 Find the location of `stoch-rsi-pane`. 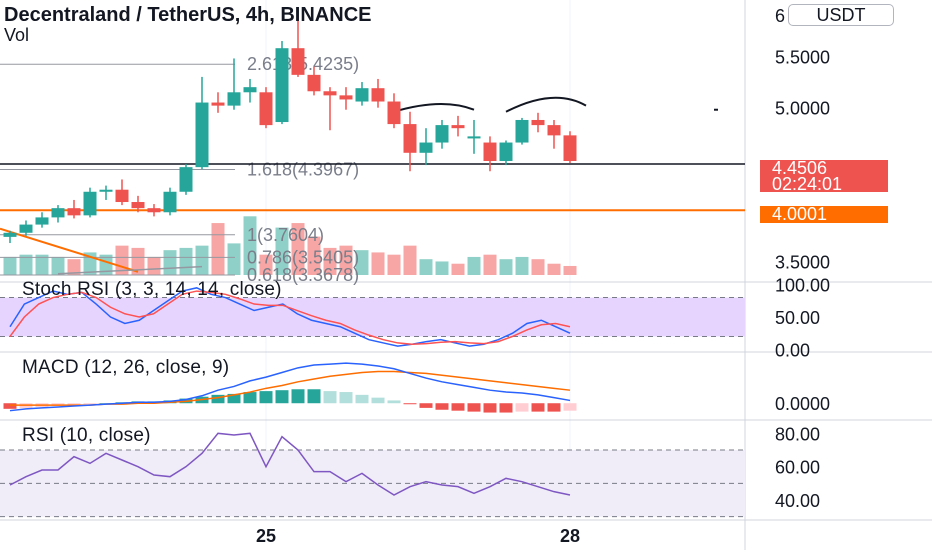

stoch-rsi-pane is located at coordinates (372, 317).